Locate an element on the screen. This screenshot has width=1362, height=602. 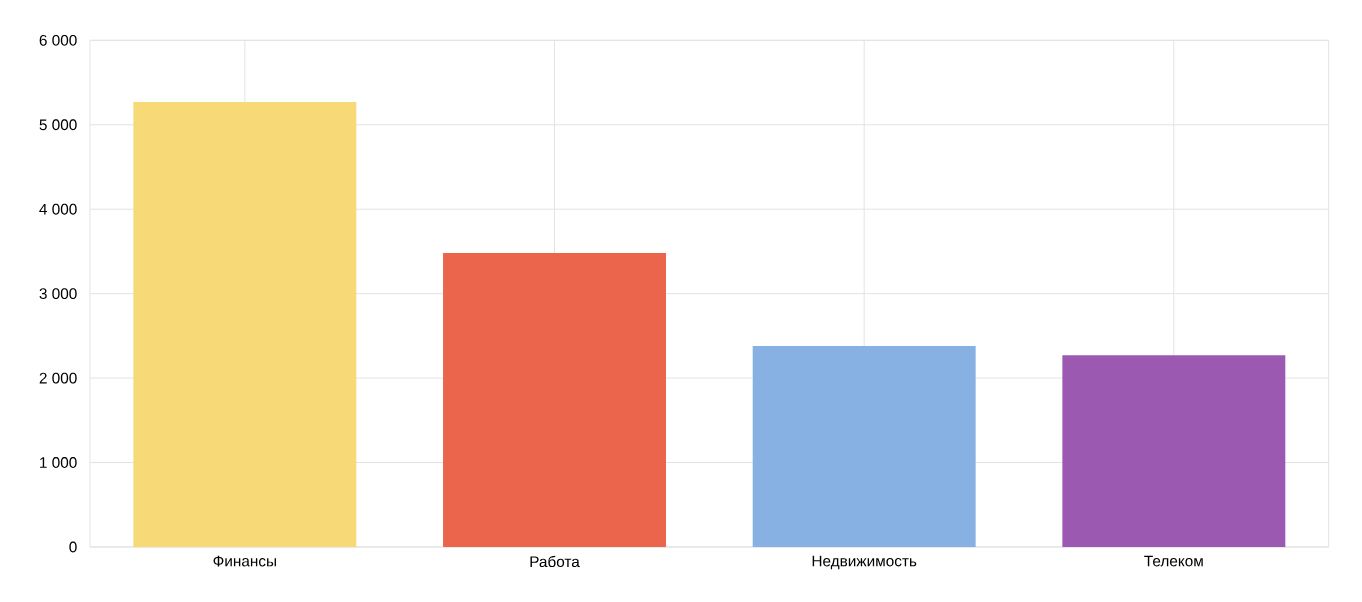
x-tick-label: Недвижимость is located at coordinates (864, 562).